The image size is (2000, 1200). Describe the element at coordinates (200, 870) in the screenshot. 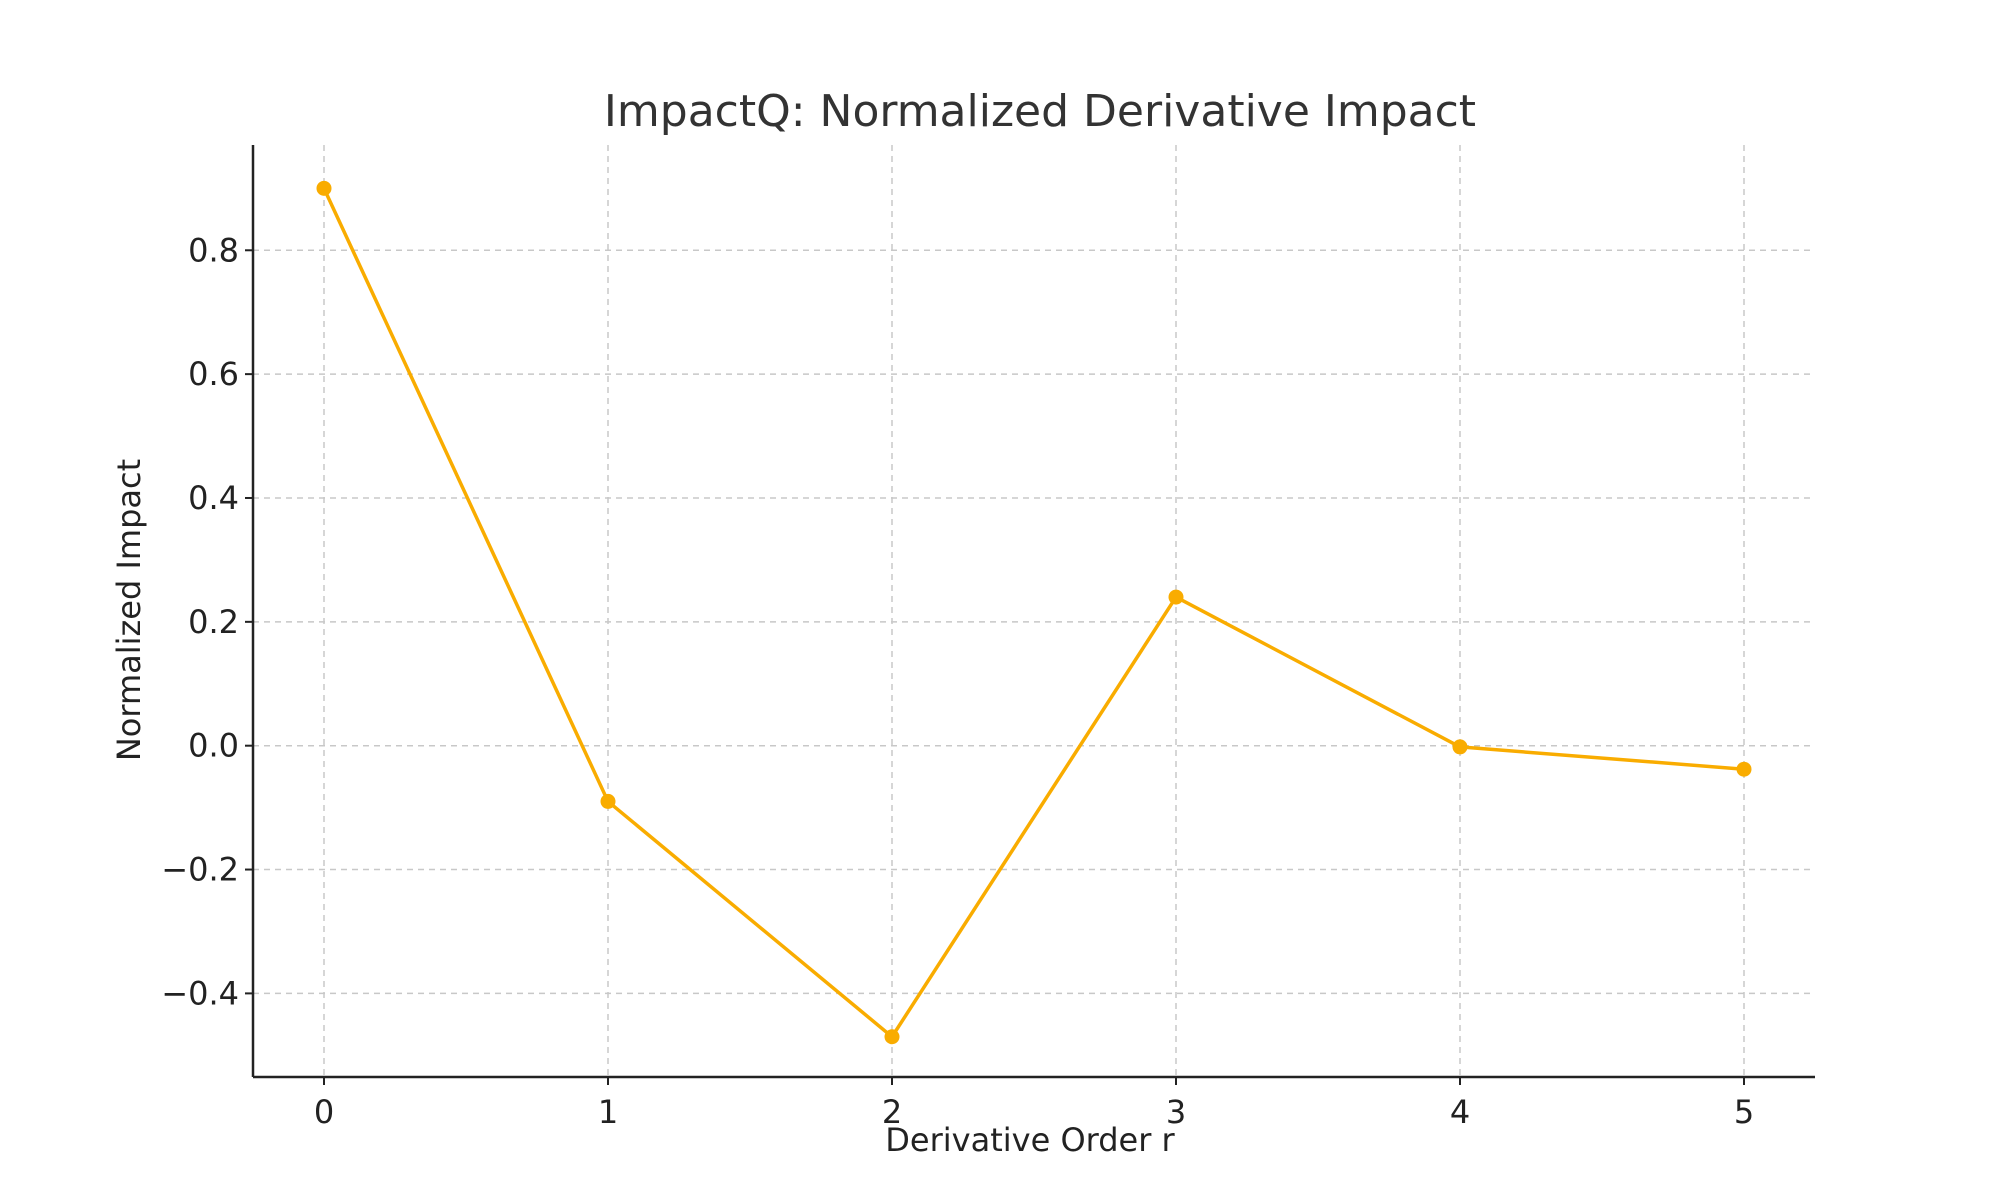

I see `y-tick-label-1: −0.2` at that location.